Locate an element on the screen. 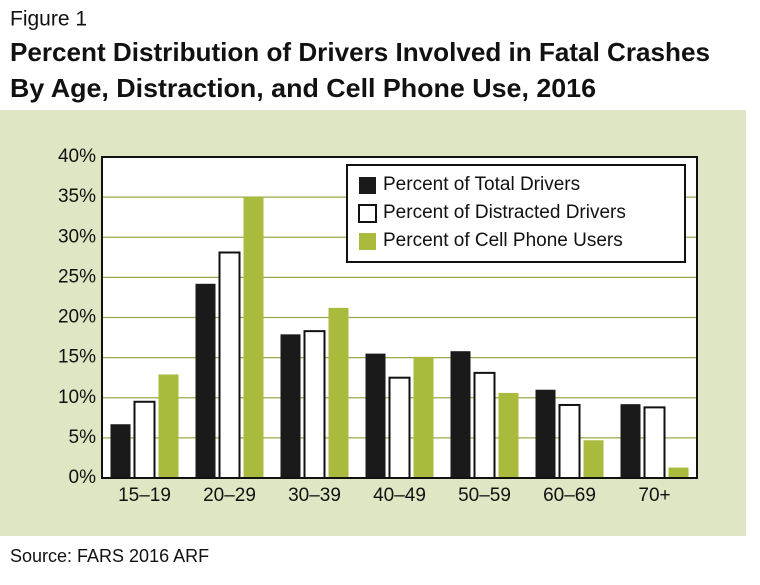 Image resolution: width=760 pixels, height=585 pixels. x-tick-label: 60–69 is located at coordinates (569, 495).